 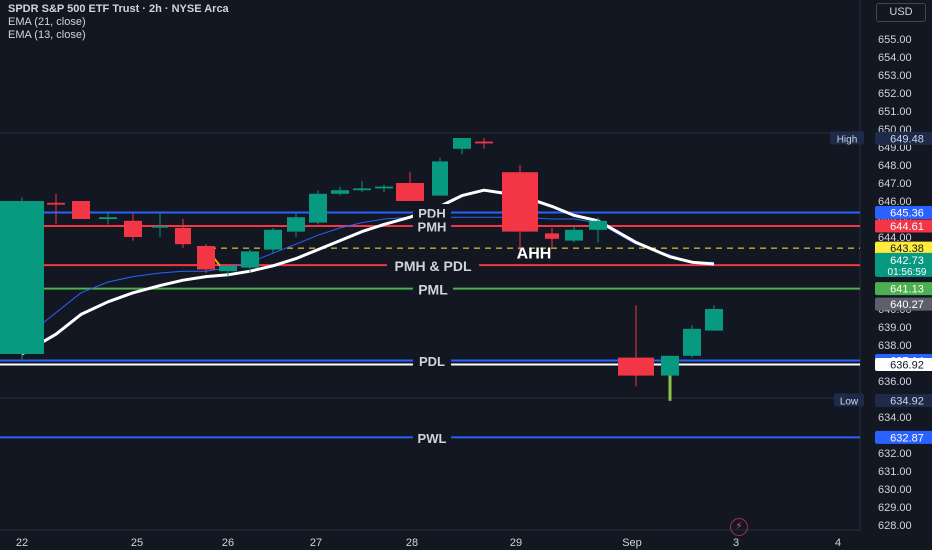 I want to click on ema-21-legend: EMA (21, close), so click(x=47, y=22).